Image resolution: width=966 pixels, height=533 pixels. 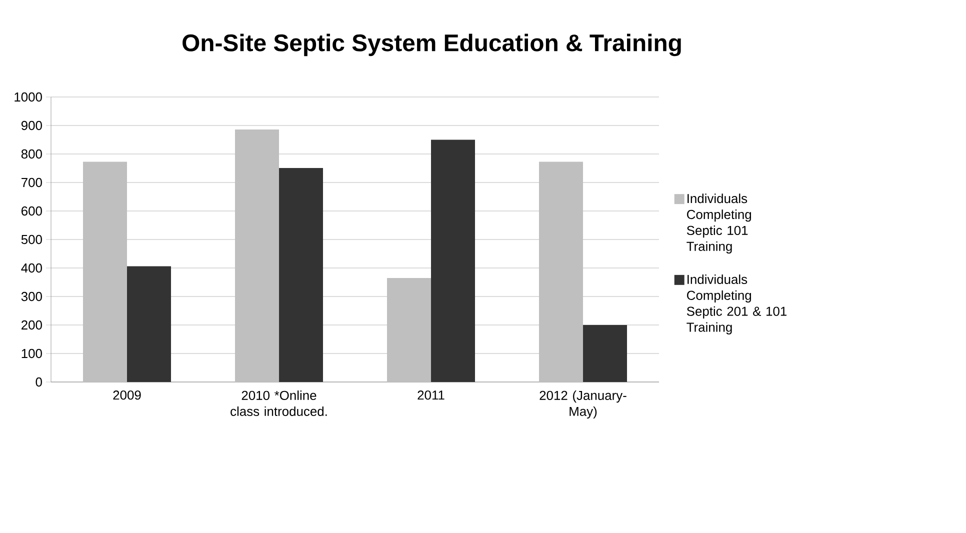 I want to click on y-tick-label: 0, so click(x=39, y=382).